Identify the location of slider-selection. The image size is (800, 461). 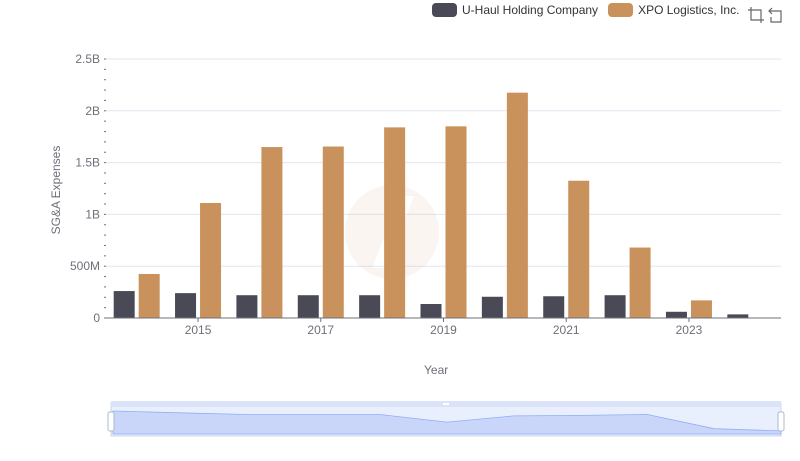
(446, 419).